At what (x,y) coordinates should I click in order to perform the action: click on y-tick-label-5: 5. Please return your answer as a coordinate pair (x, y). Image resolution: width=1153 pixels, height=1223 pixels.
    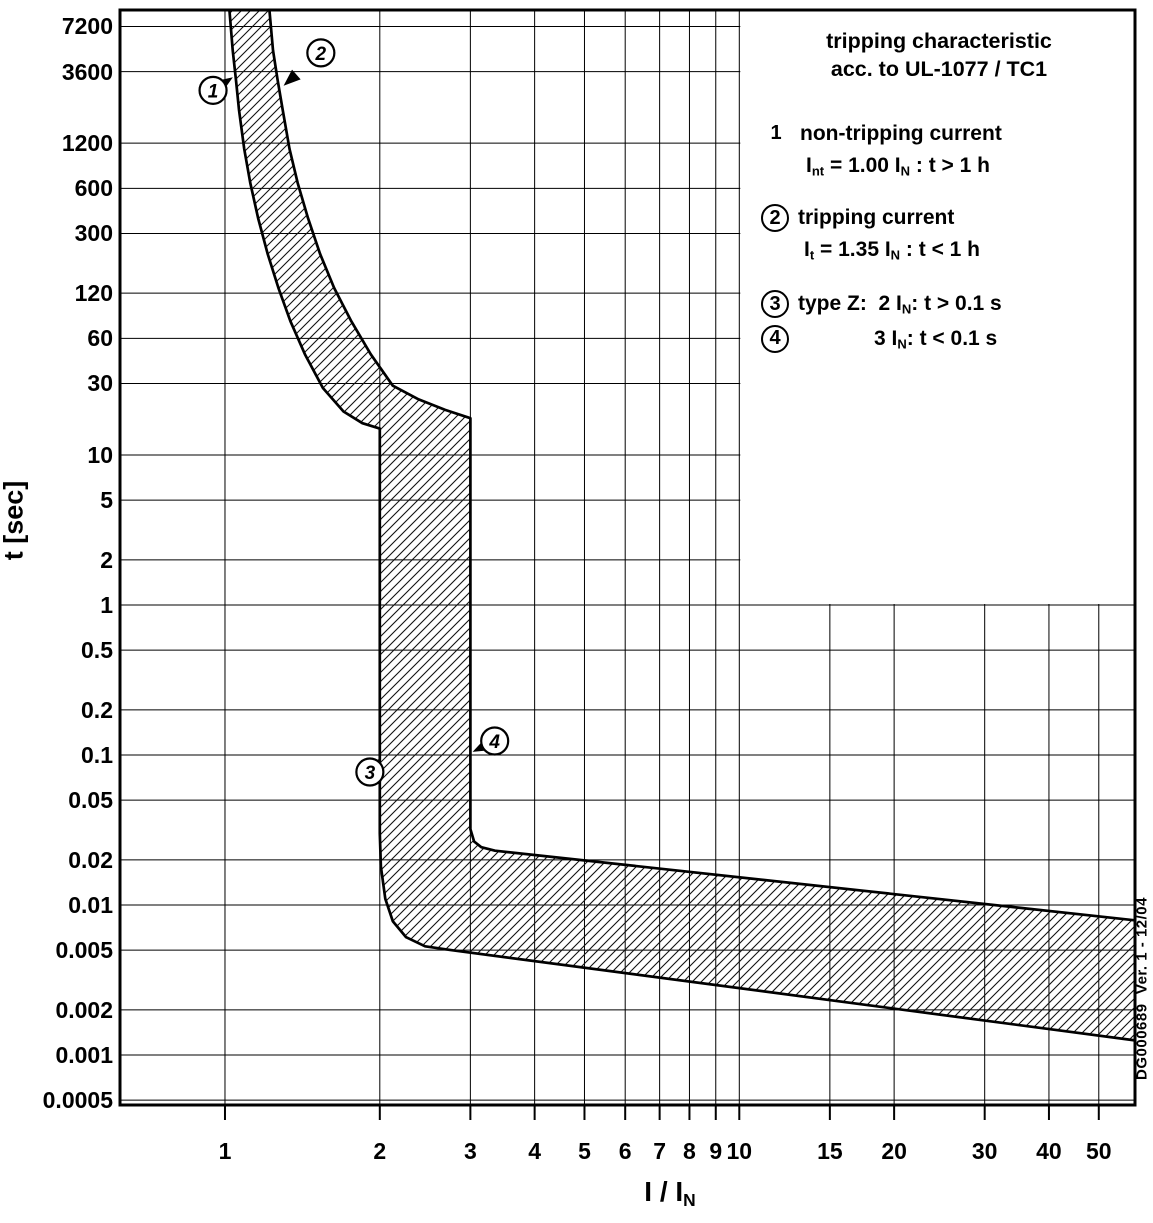
    Looking at the image, I should click on (106, 500).